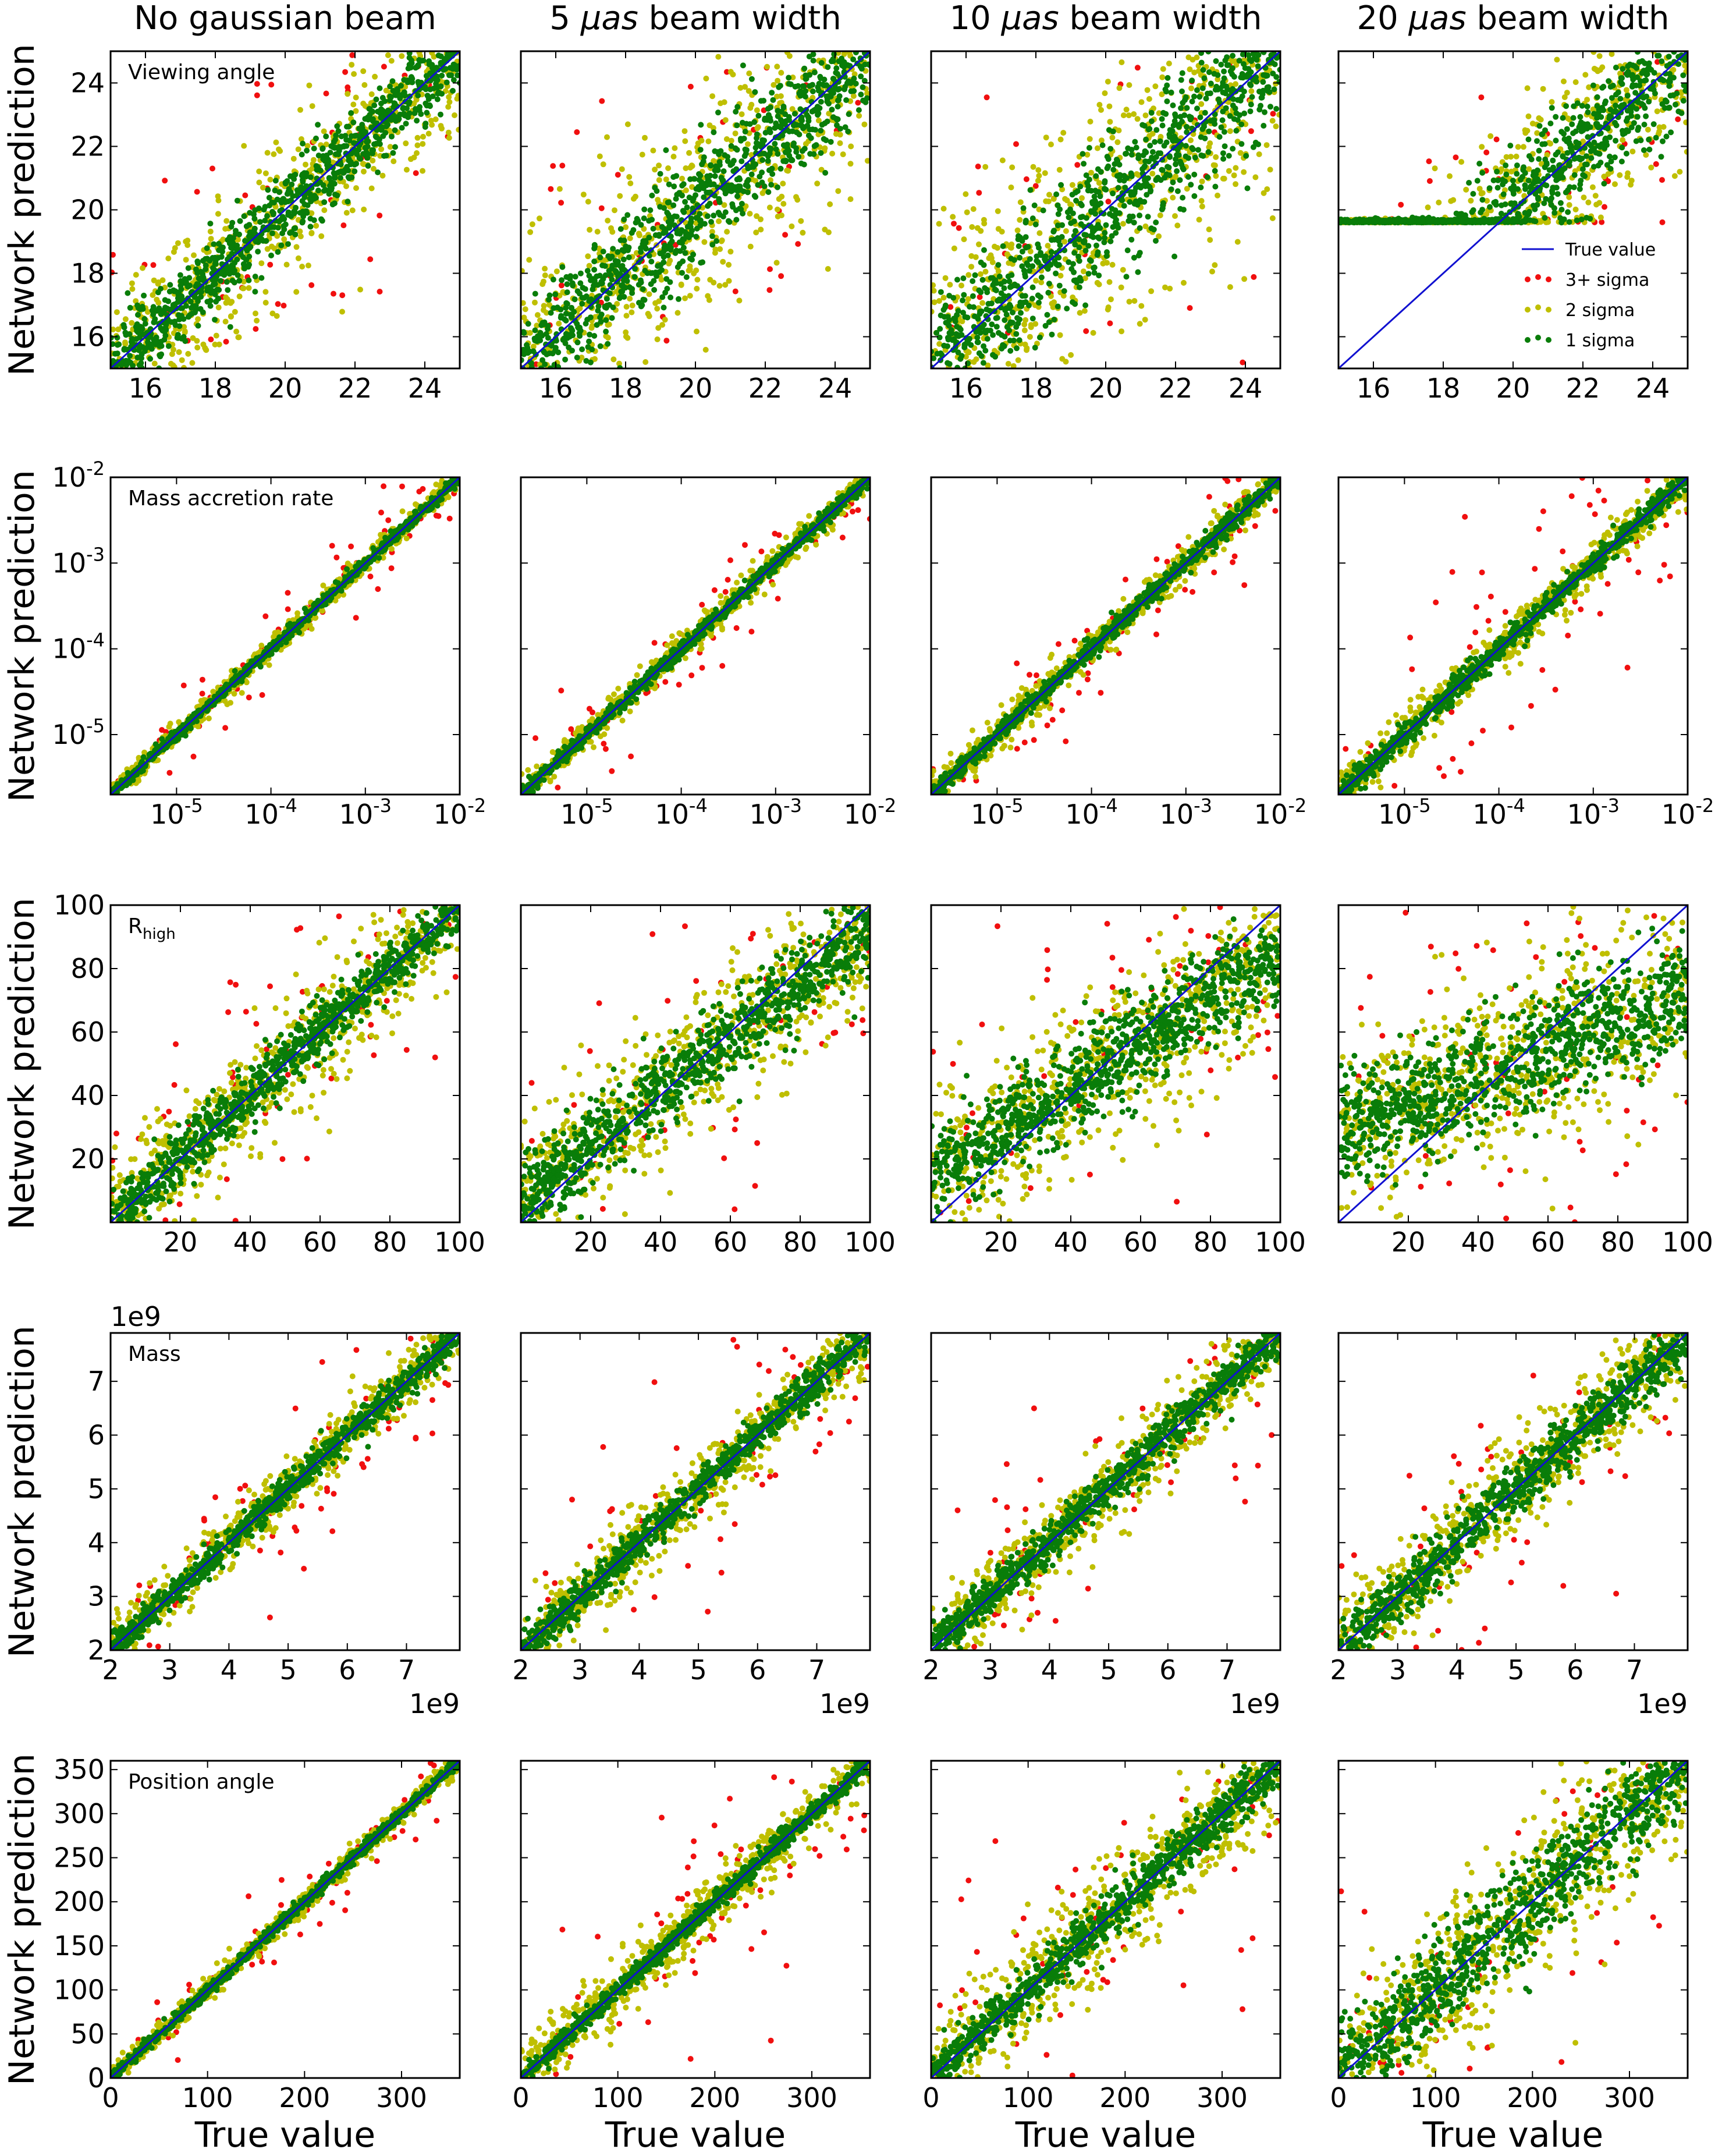 The image size is (1722, 2156). What do you see at coordinates (87, 210) in the screenshot?
I see `y-tick-label: 20` at bounding box center [87, 210].